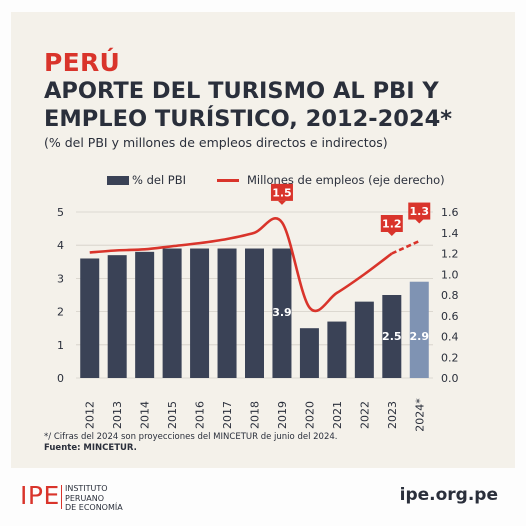 The width and height of the screenshot is (526, 526). I want to click on employment-line-projection, so click(405, 247).